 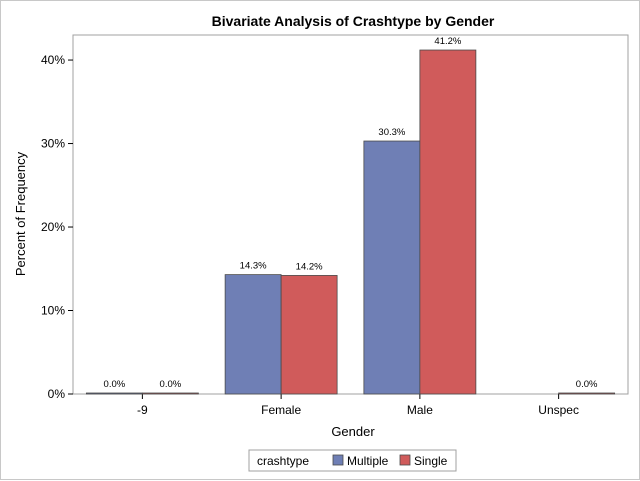 What do you see at coordinates (253, 266) in the screenshot?
I see `data-label: 14.3%` at bounding box center [253, 266].